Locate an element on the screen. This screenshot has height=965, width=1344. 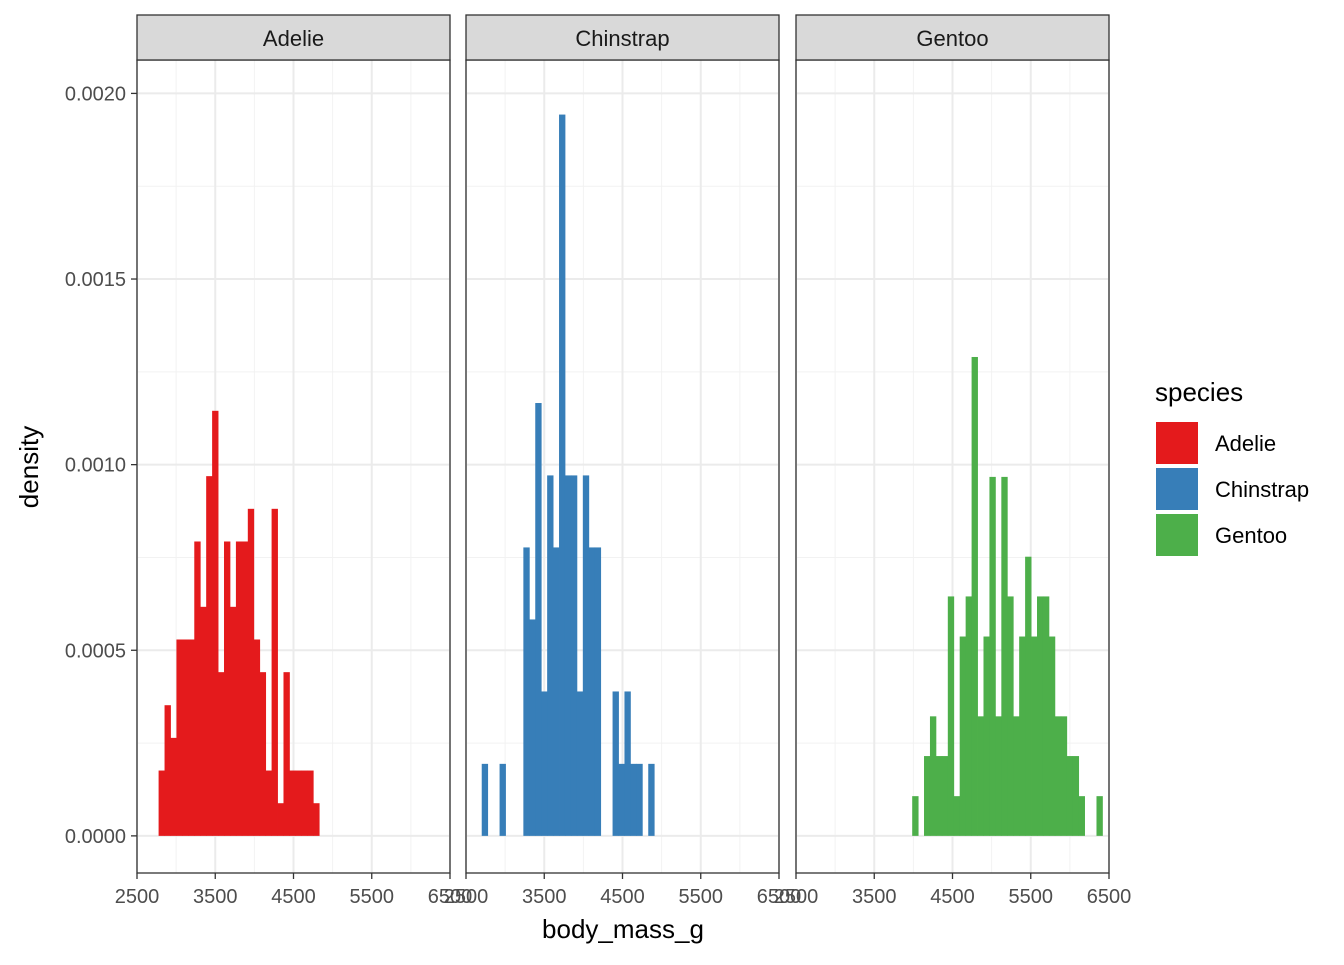
y-axis: 0.0000 0.0005 0.0010 0.0015 0.0020 is located at coordinates (101, 465).